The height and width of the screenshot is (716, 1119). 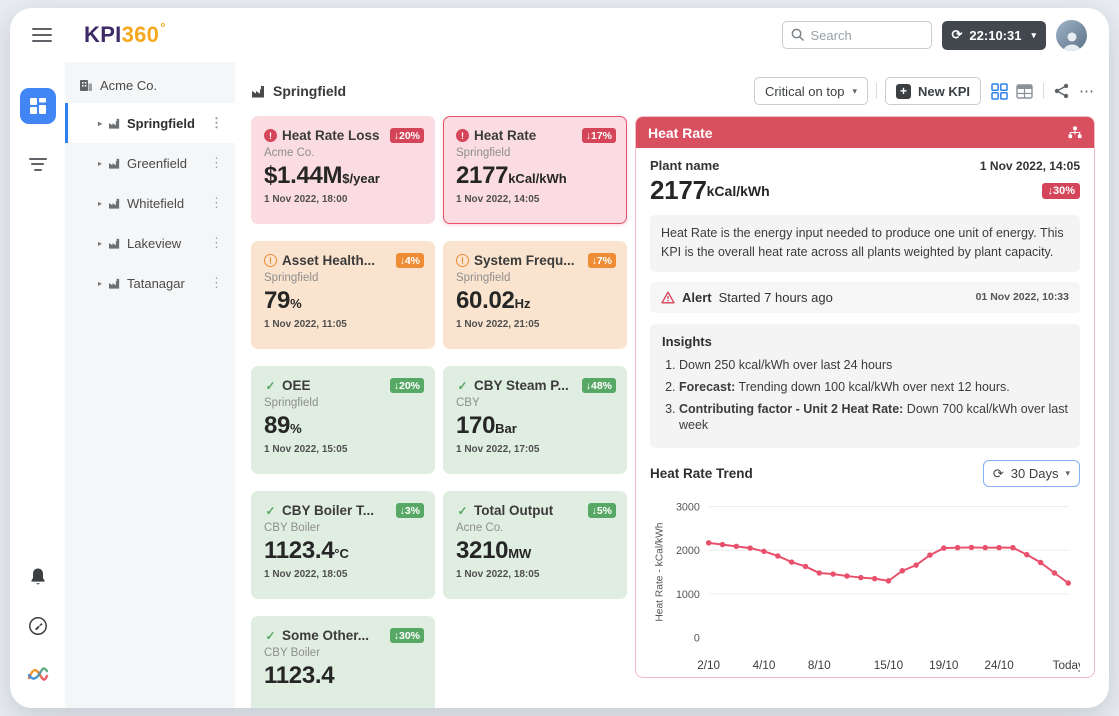 I want to click on sidebar-item-label: Tatanagar, so click(x=156, y=283).